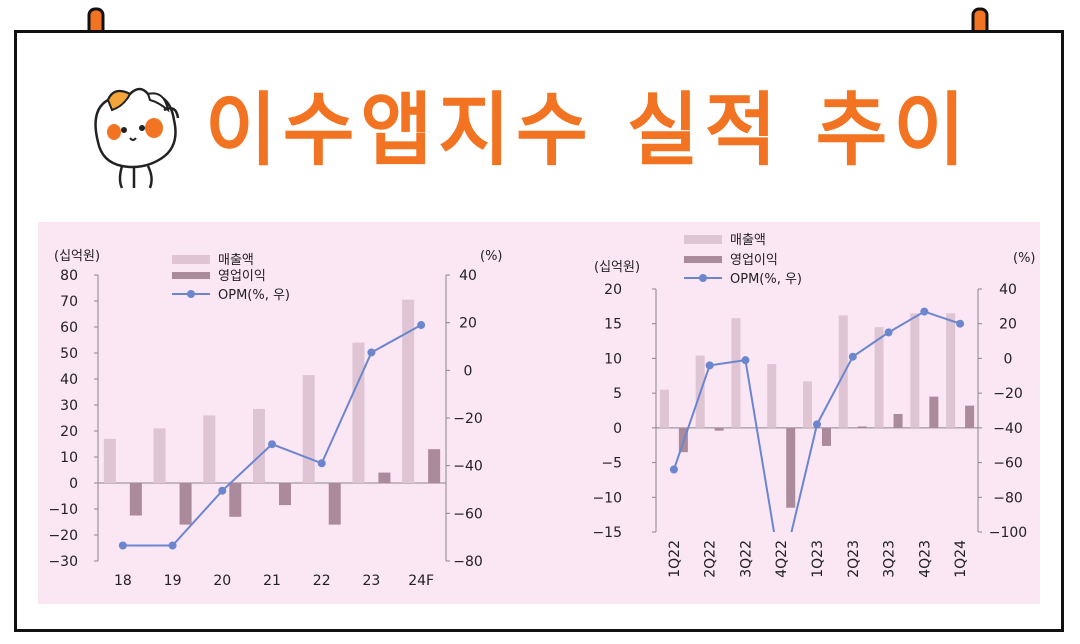 This screenshot has width=1080, height=644. Describe the element at coordinates (69, 380) in the screenshot. I see `y-tick-label-left: 40` at that location.